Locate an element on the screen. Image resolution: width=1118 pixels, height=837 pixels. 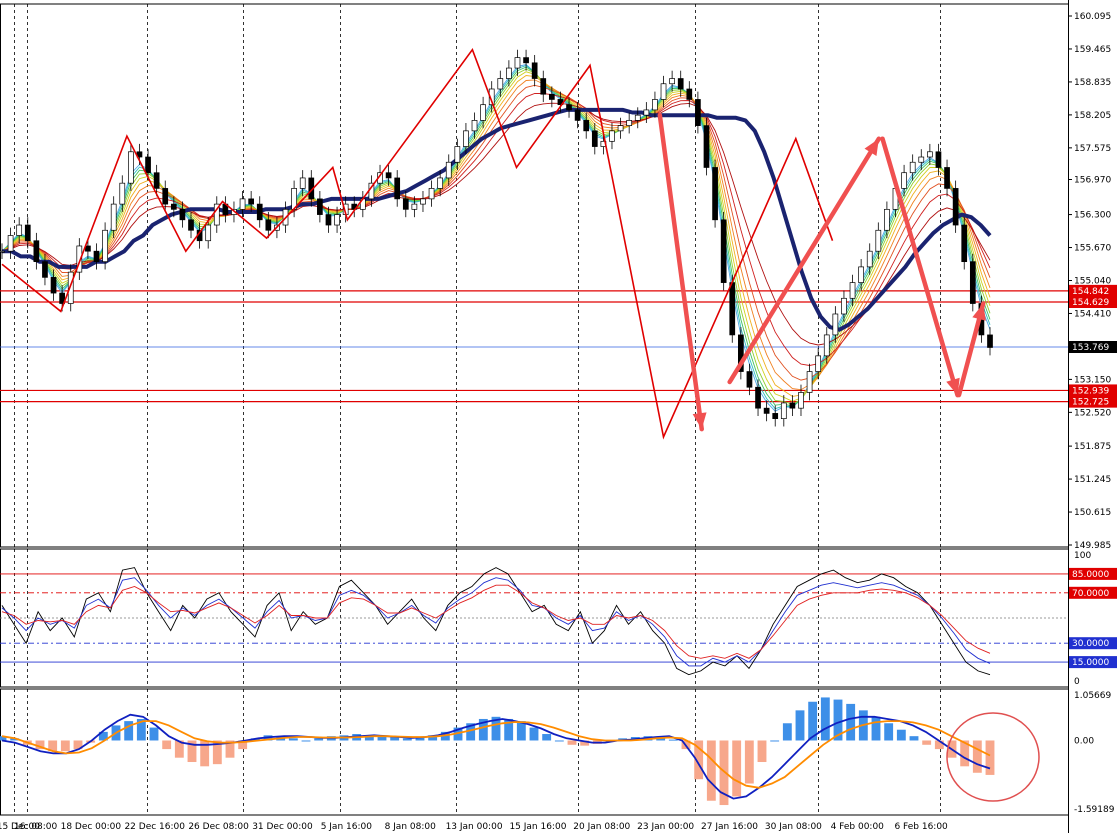
x-tick-label: 15 Jan 16:00 is located at coordinates (537, 827).